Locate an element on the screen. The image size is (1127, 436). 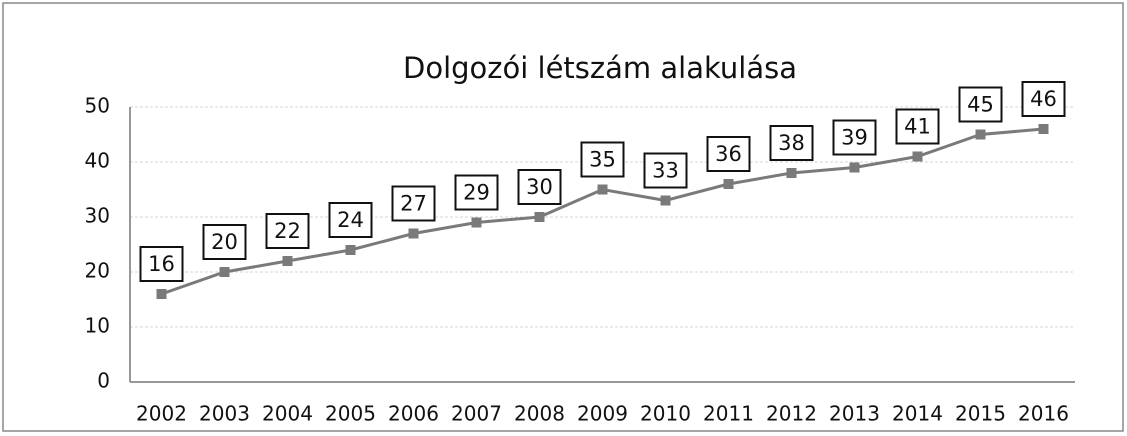
x-tick-label: 2009 is located at coordinates (602, 414).